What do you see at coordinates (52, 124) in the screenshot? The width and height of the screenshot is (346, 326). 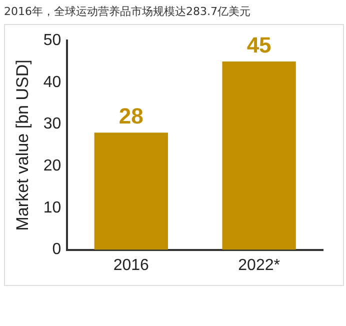 I see `y-tick-label: 30` at bounding box center [52, 124].